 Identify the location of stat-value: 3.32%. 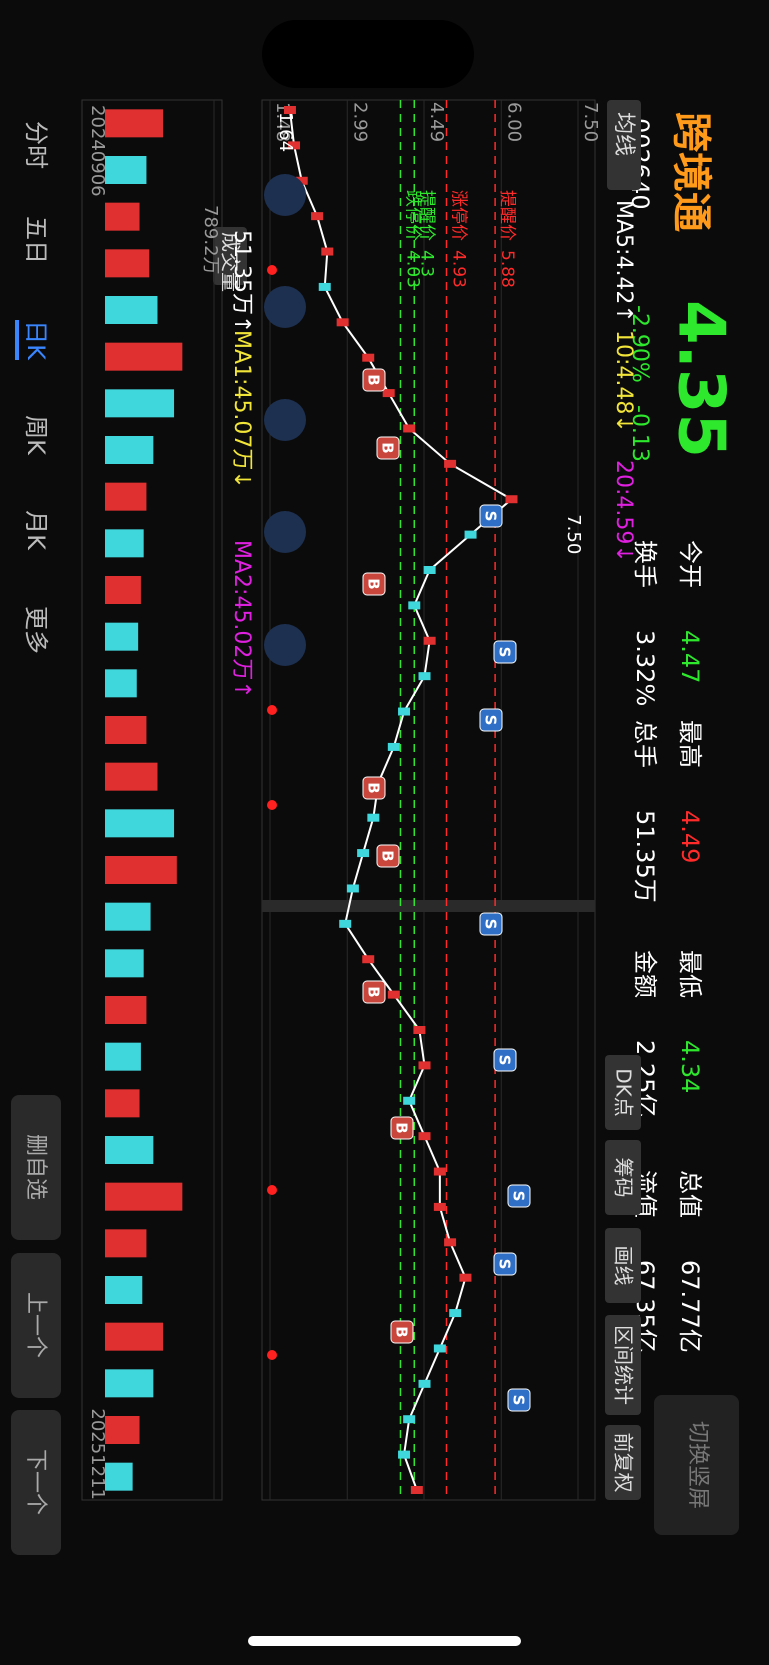
(645, 668).